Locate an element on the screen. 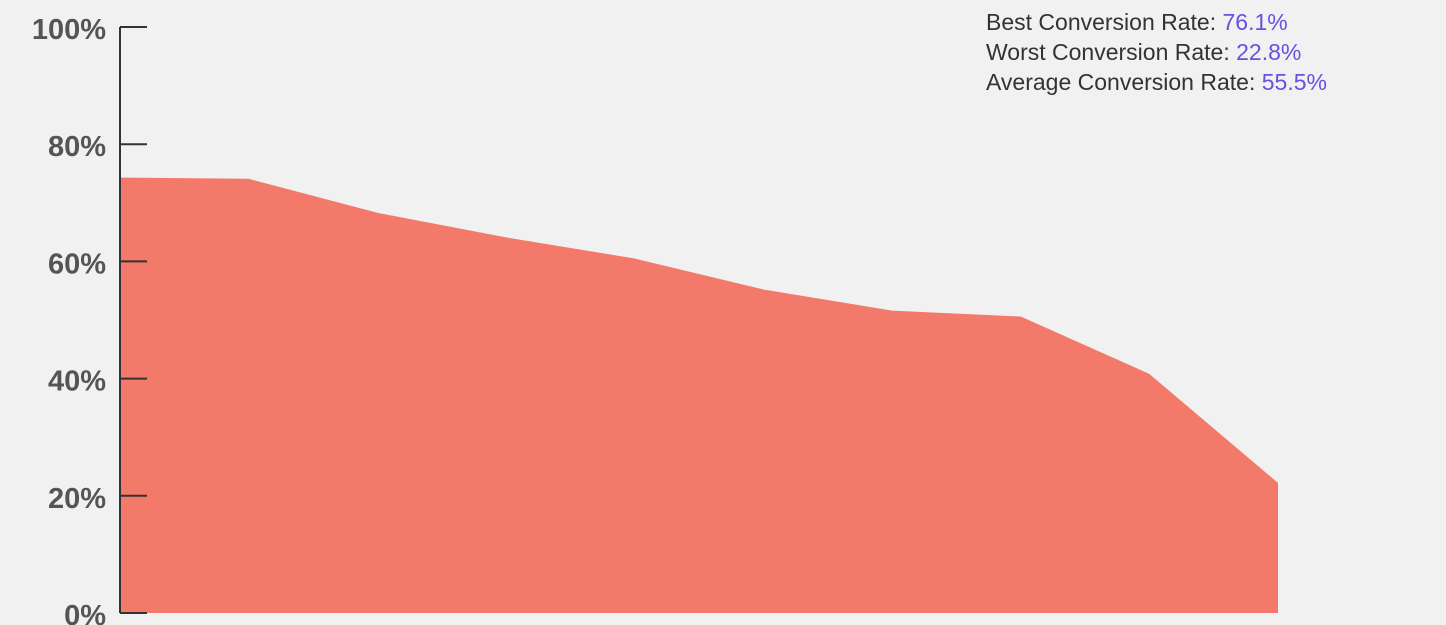 Image resolution: width=1446 pixels, height=625 pixels. best-conversion-rate: Best Conversion Rate: 76.1% is located at coordinates (1156, 22).